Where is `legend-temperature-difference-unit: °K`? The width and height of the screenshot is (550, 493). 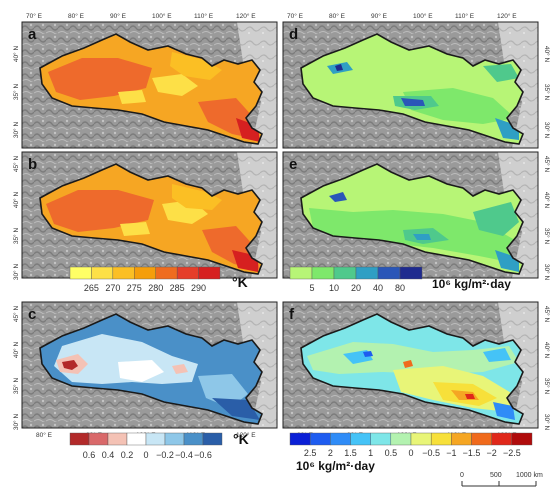
legend-temperature-difference-unit: °K is located at coordinates (241, 439).